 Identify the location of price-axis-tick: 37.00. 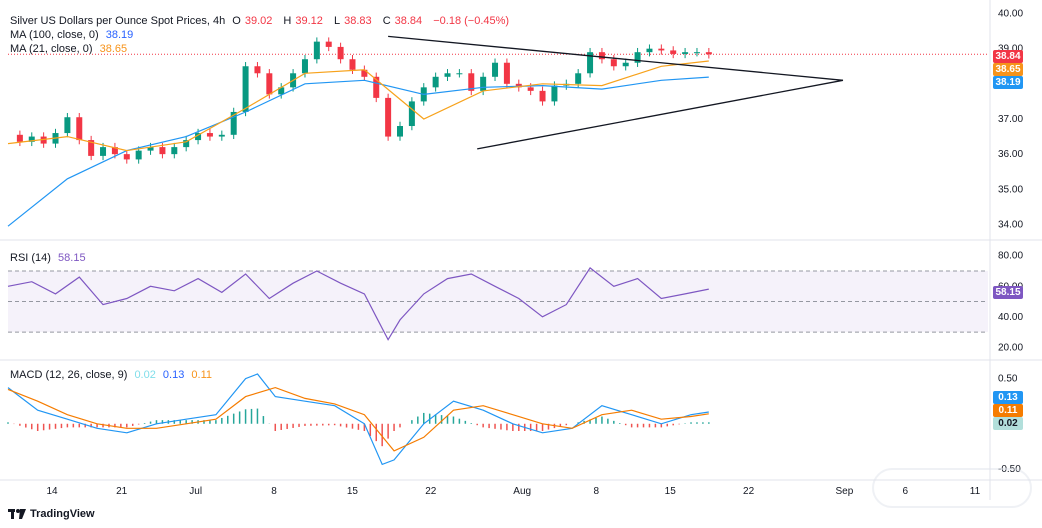
(1010, 119).